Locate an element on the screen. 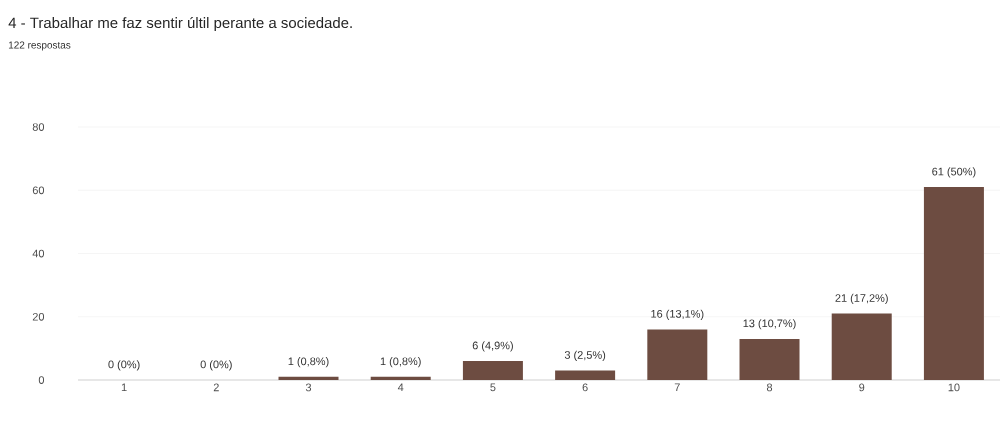  x-tick-label: 5 is located at coordinates (493, 387).